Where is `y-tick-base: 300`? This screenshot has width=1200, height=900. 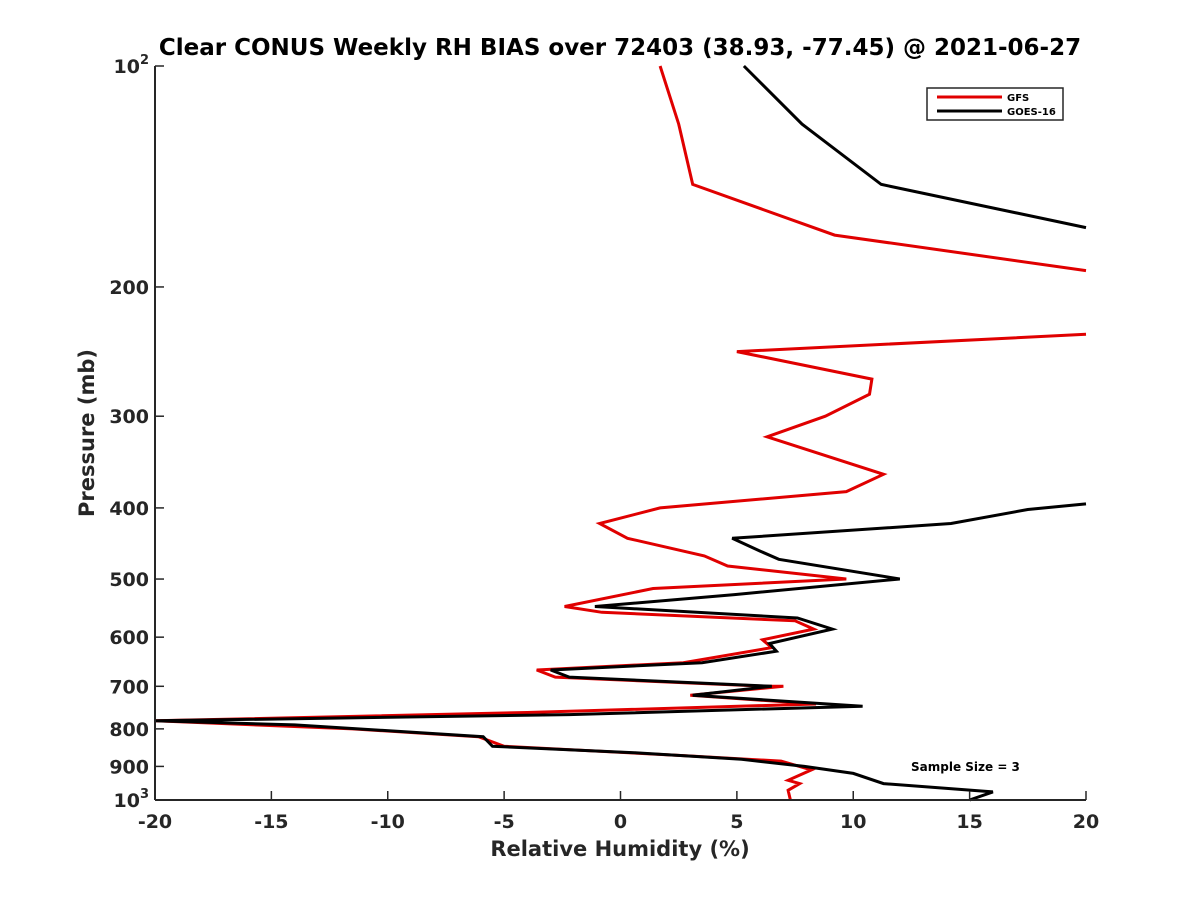 y-tick-base: 300 is located at coordinates (129, 417).